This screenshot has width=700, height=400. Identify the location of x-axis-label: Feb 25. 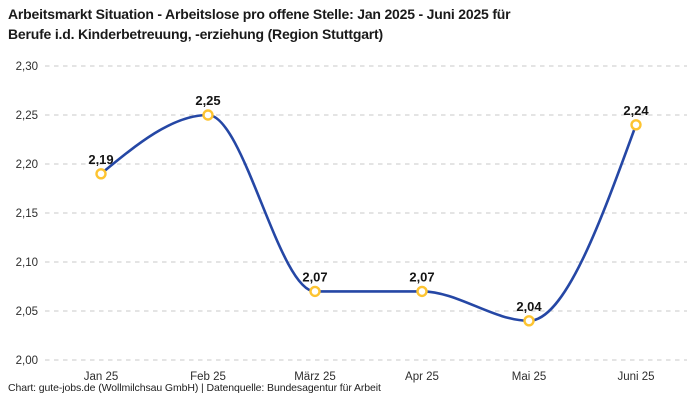
(208, 377).